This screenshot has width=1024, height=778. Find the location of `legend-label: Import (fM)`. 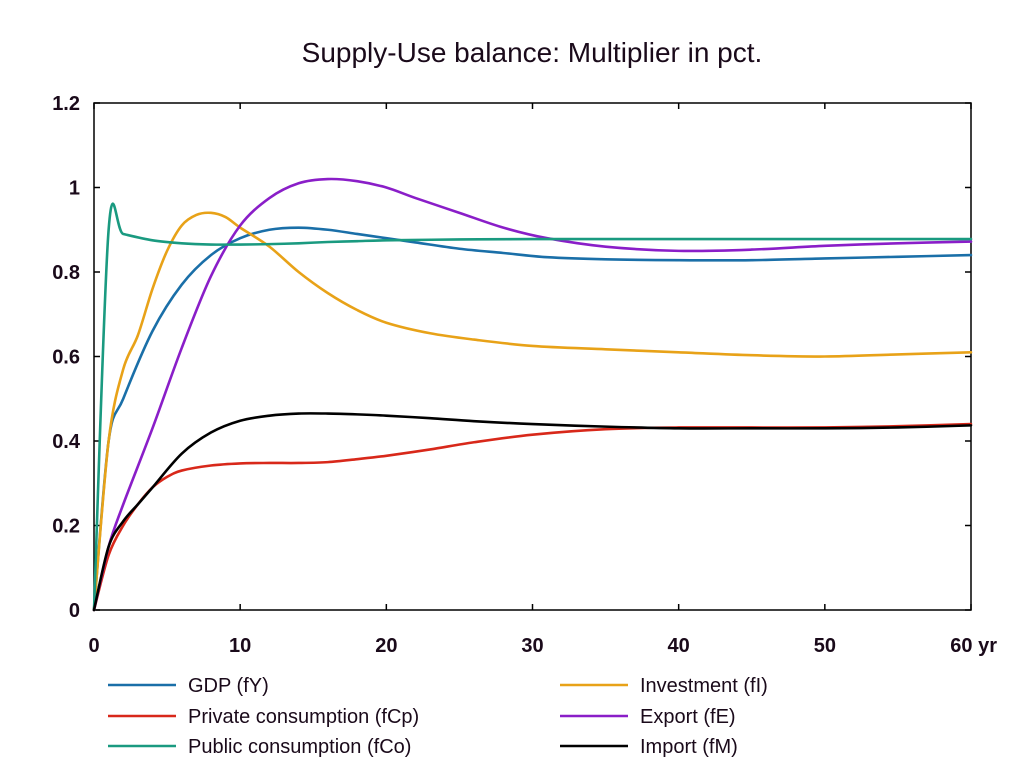

legend-label: Import (fM) is located at coordinates (689, 747).